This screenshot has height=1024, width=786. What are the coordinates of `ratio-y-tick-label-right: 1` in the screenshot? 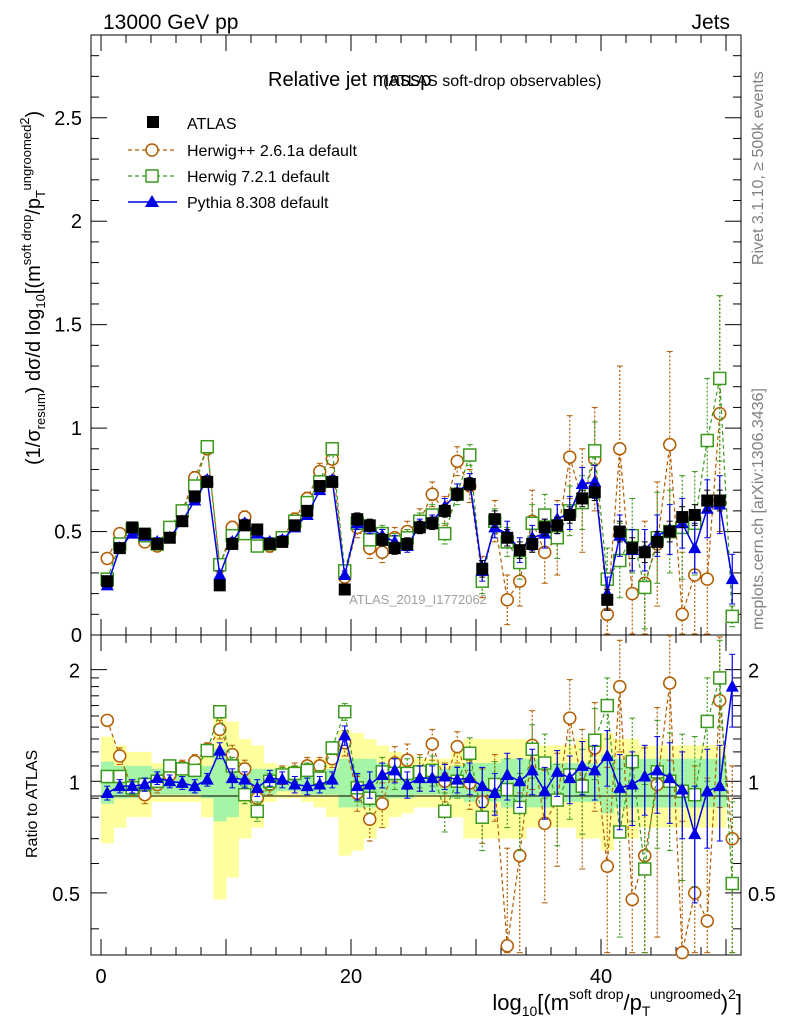 It's located at (753, 783).